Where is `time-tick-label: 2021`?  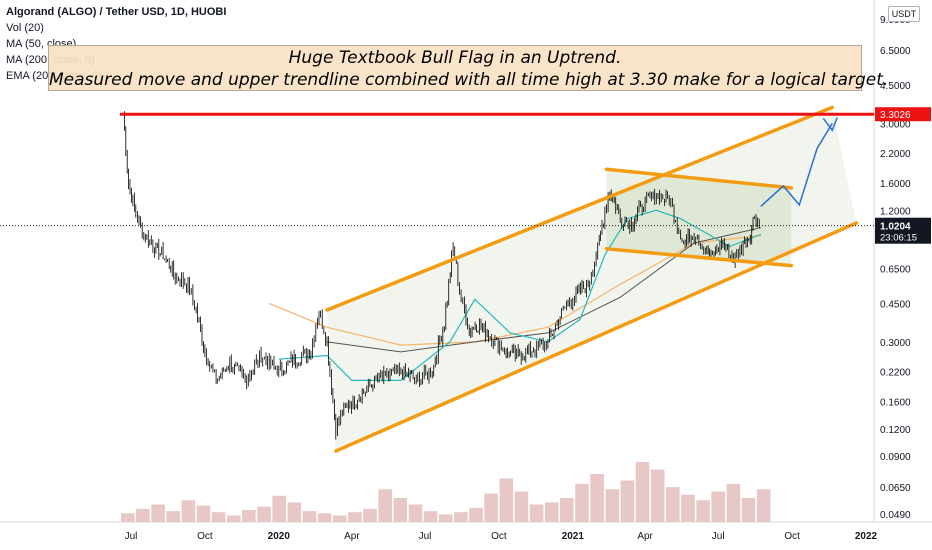
time-tick-label: 2021 is located at coordinates (573, 536).